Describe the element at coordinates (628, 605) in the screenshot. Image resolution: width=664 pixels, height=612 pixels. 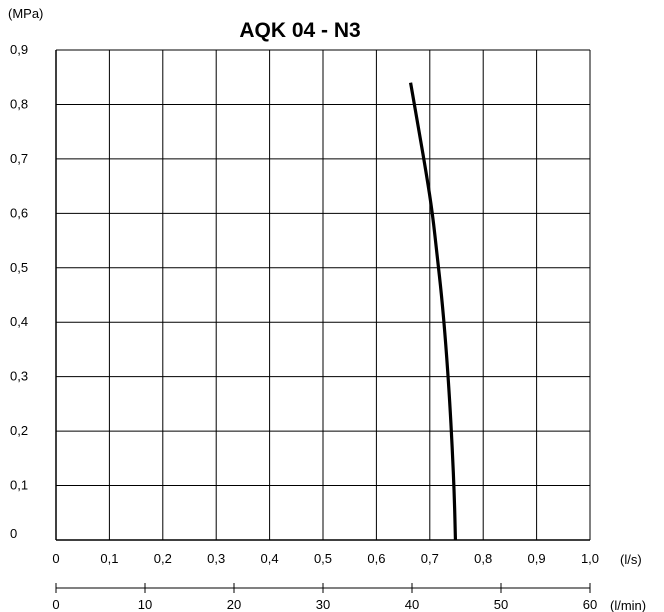
I see `x-axis-unit-label-lmin: (l/min)` at that location.